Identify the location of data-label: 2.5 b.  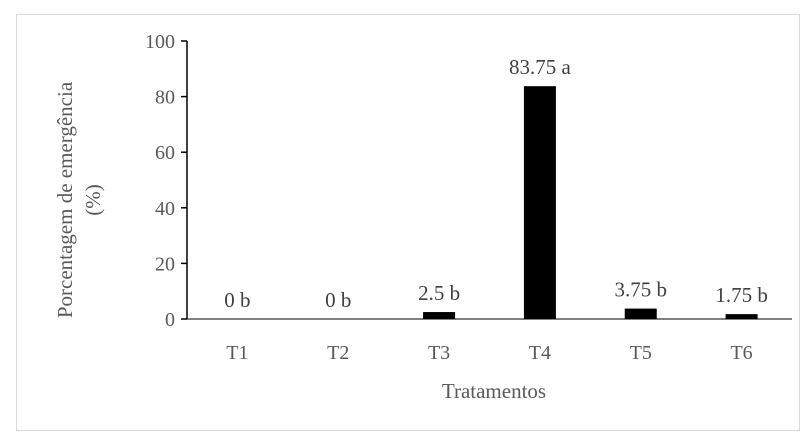
(439, 293).